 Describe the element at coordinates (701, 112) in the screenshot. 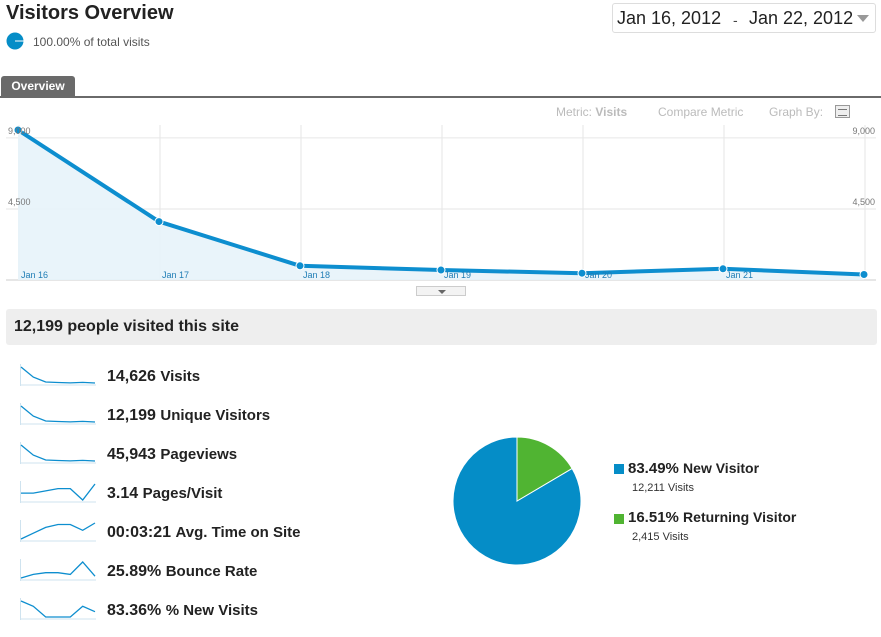

I see `compare-metric-button: Compare Metric` at that location.